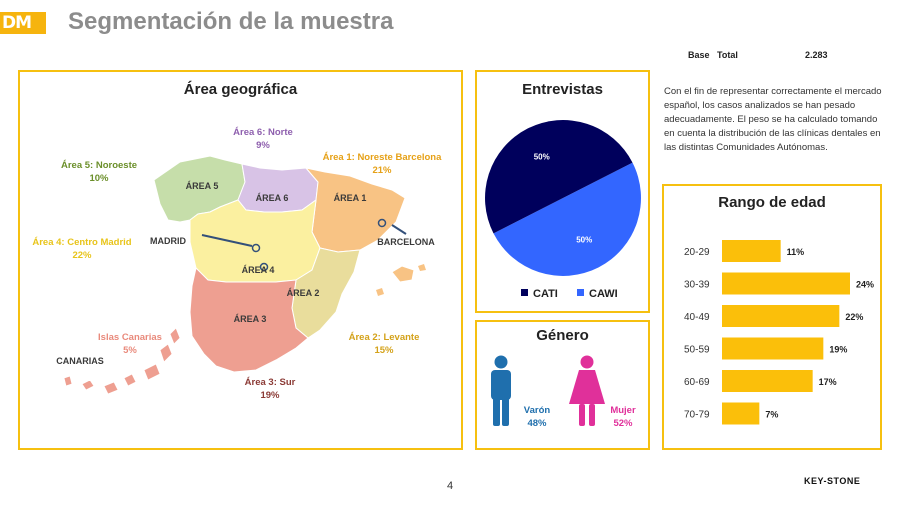 The width and height of the screenshot is (900, 506). I want to click on gender-icons, so click(548, 390).